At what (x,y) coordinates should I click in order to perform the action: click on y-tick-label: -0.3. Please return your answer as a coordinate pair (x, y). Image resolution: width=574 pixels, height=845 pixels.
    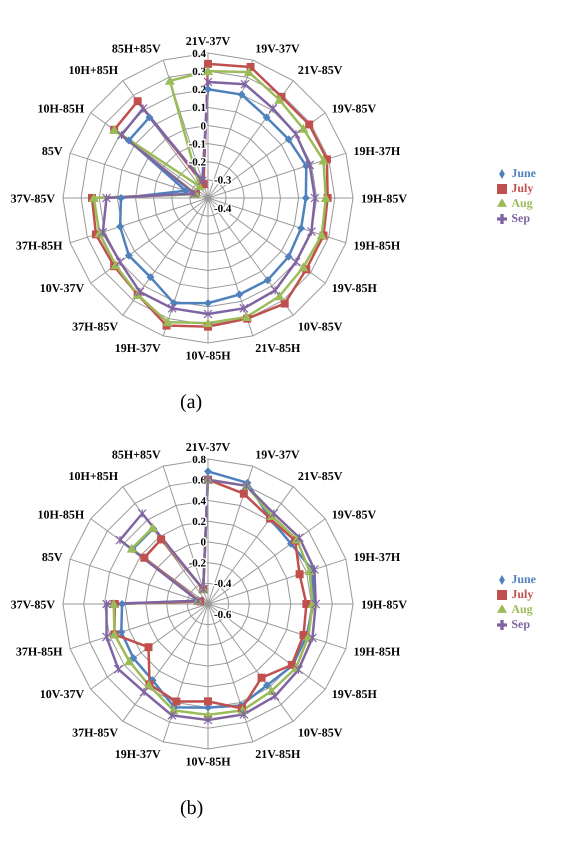
    Looking at the image, I should click on (223, 180).